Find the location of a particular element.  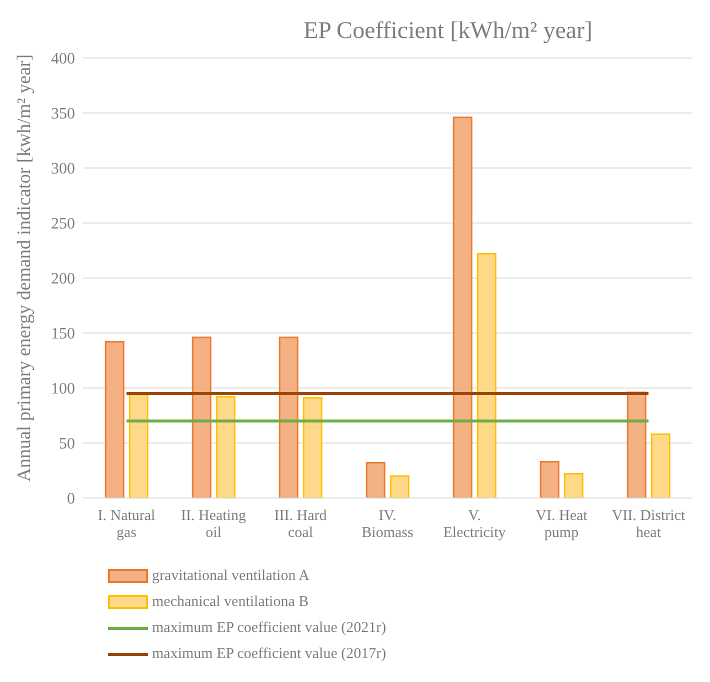

x-tick-label: VI. Heat pump is located at coordinates (562, 524).